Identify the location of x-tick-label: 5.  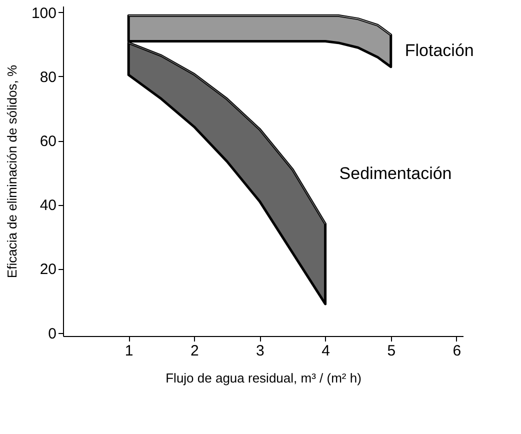
(391, 351).